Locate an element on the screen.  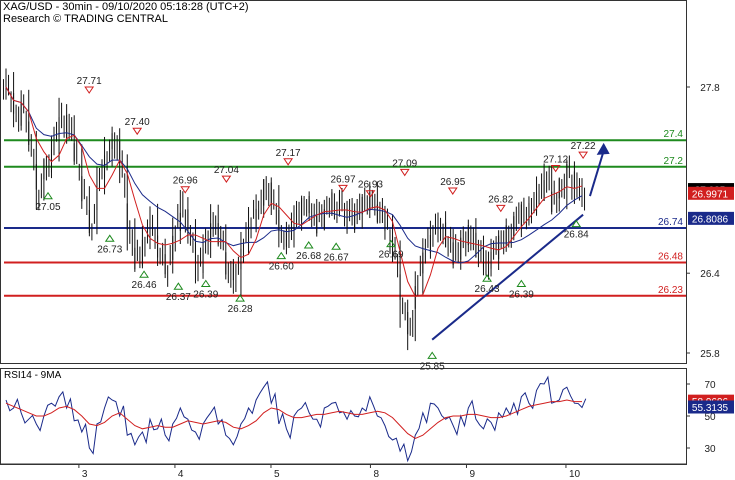
rsi-y-tick-label: 30 is located at coordinates (710, 449).